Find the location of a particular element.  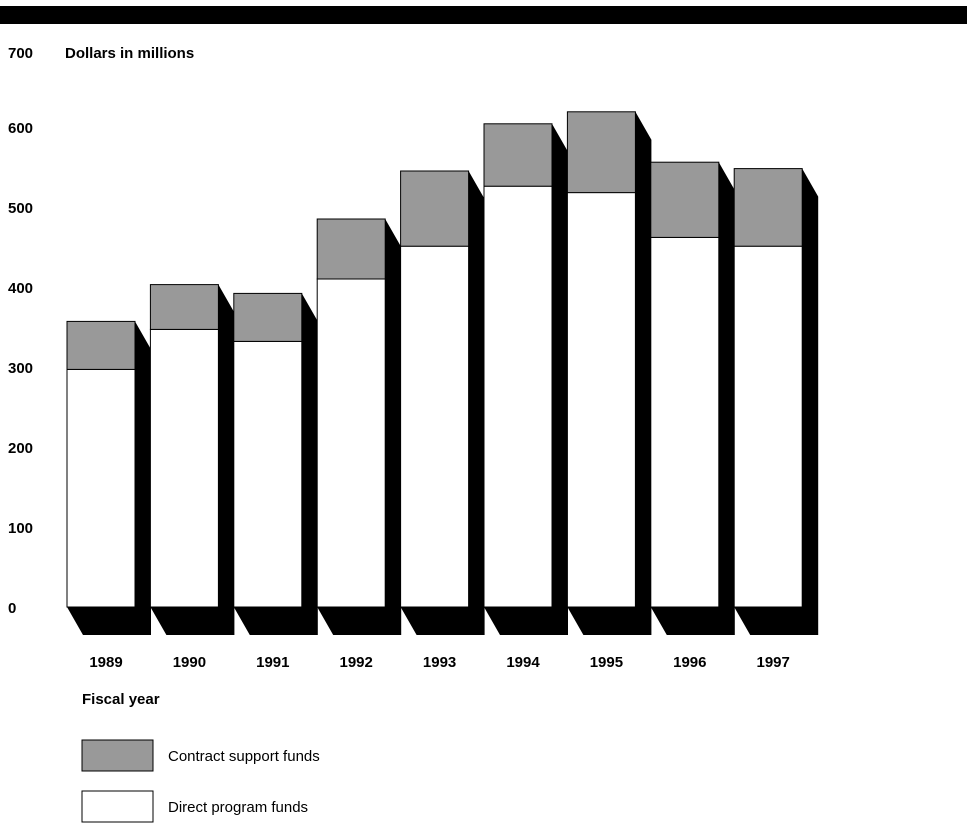

y-tick-label: 200 is located at coordinates (20, 448).